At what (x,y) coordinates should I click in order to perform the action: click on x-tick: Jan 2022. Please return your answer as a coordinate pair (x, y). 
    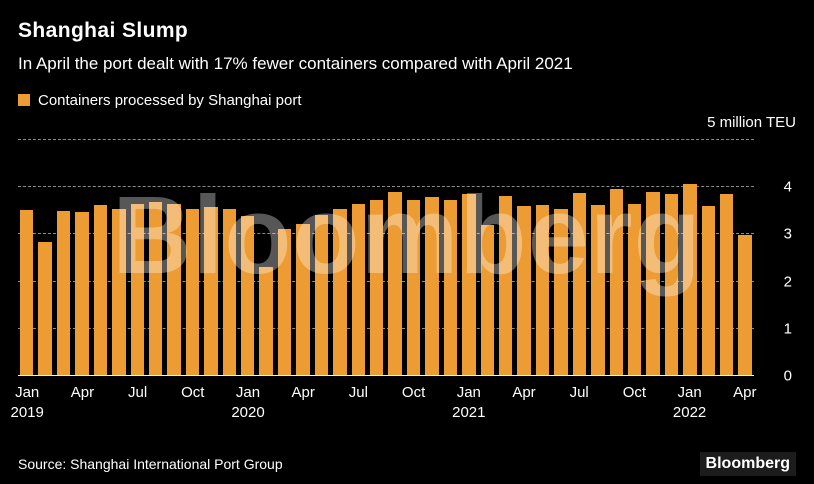
    Looking at the image, I should click on (689, 403).